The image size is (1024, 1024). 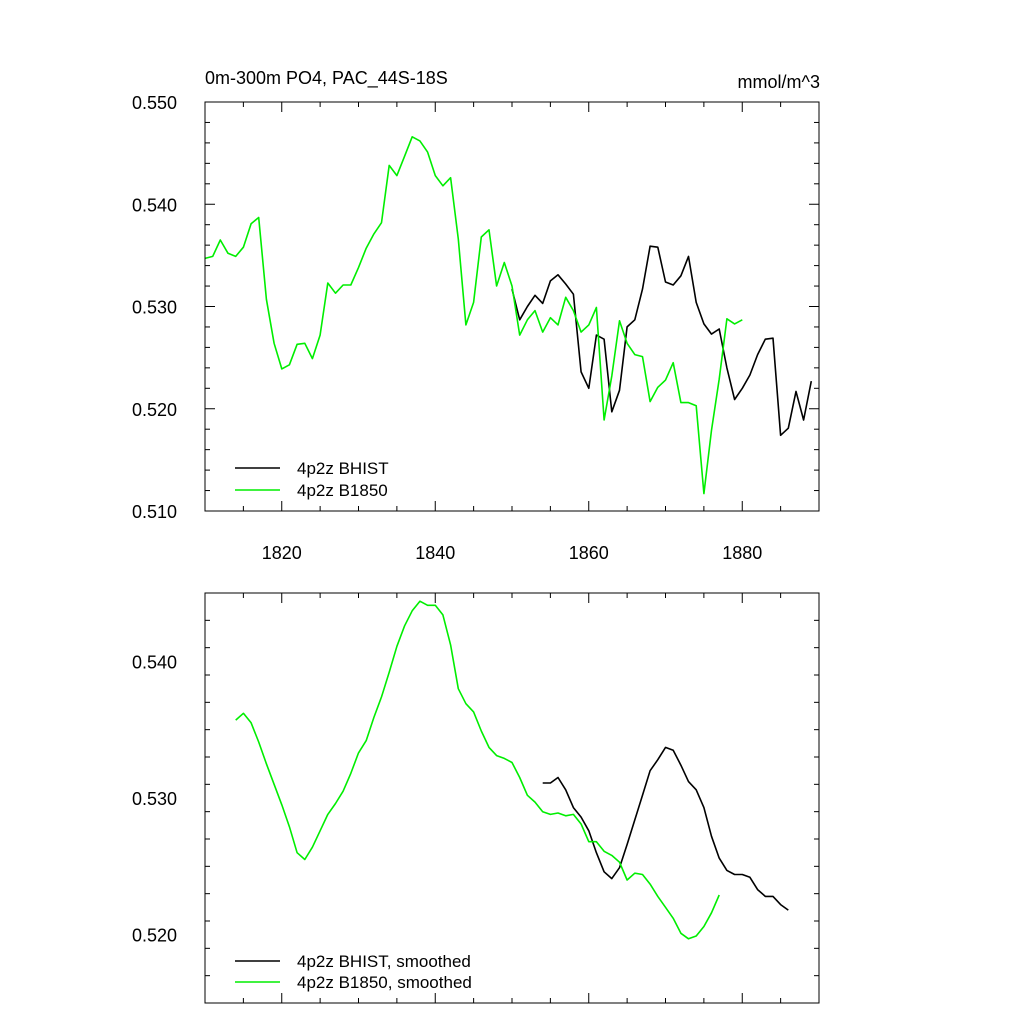 I want to click on units-label: mmol/m^3, so click(x=779, y=82).